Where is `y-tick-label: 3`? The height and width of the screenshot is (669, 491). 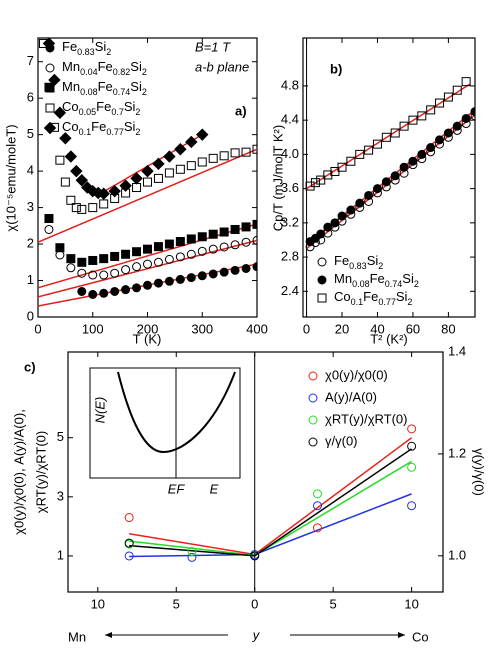 y-tick-label: 3 is located at coordinates (60, 495).